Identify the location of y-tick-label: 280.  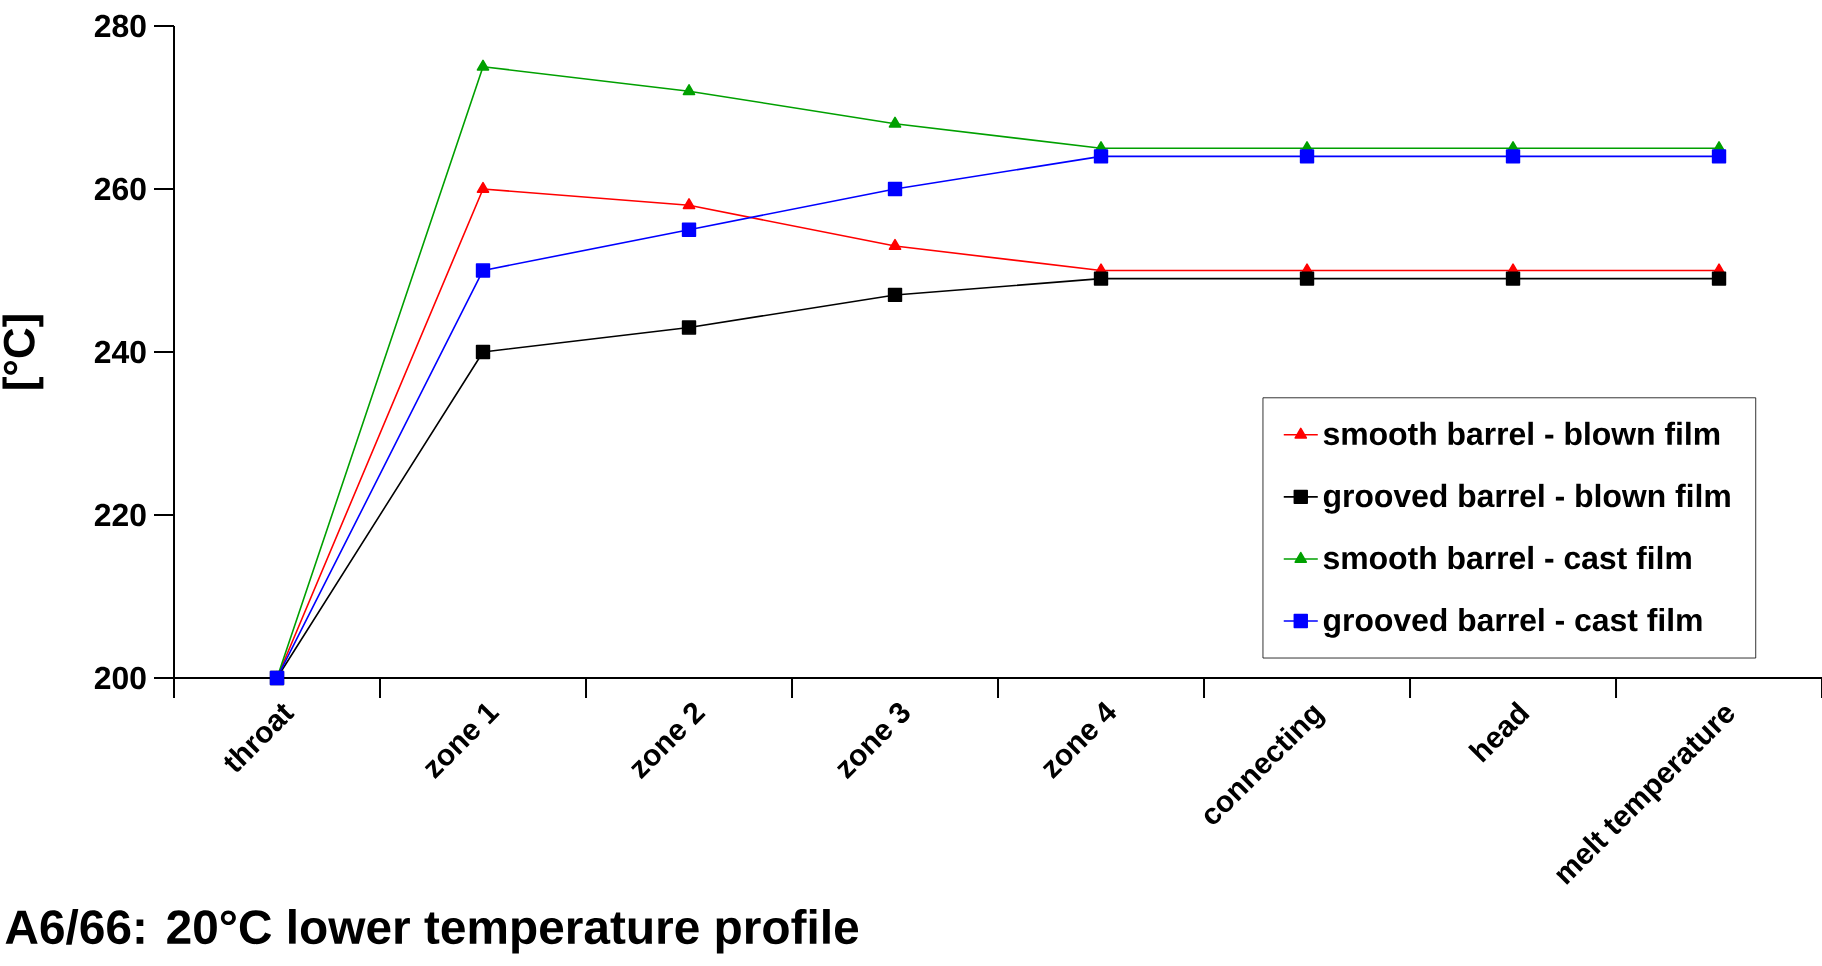
(120, 26).